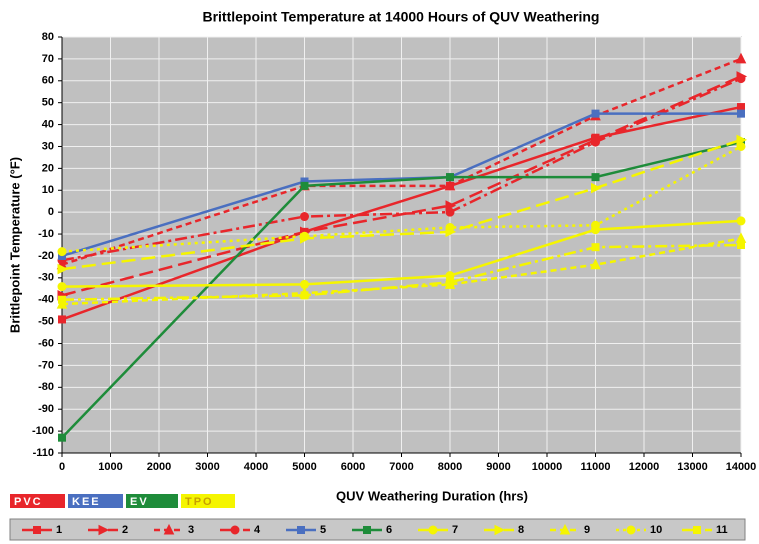 This screenshot has height=544, width=759. Describe the element at coordinates (46, 256) in the screenshot. I see `y-tick-label: -20` at that location.